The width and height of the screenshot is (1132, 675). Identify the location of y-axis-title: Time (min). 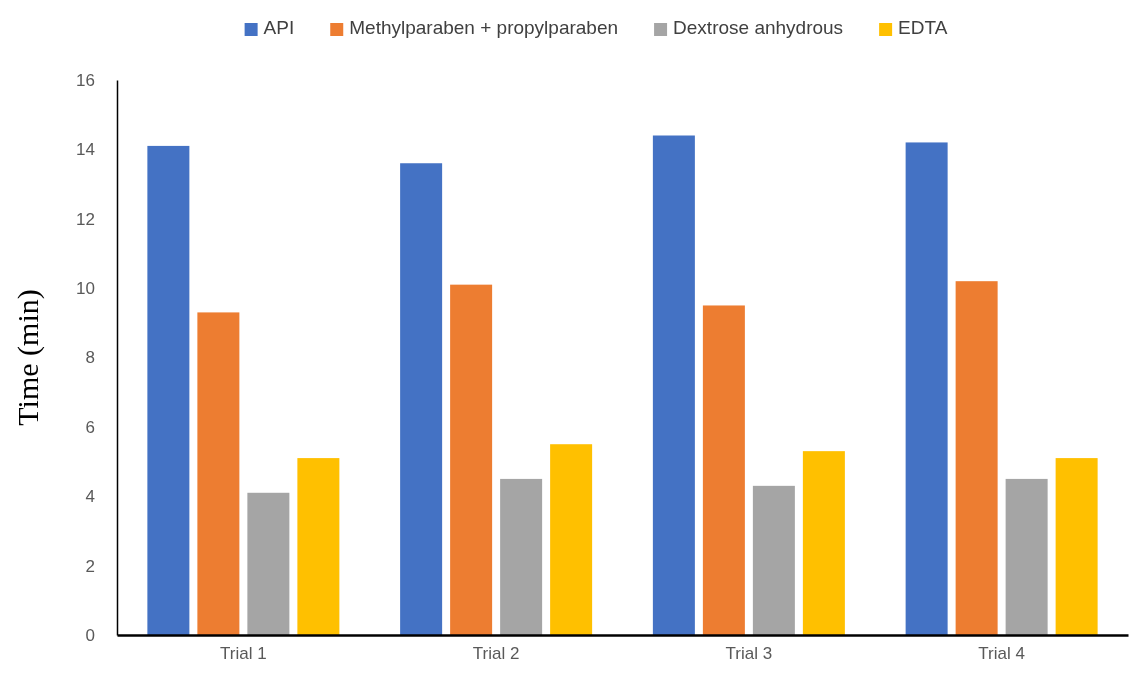
(28, 357).